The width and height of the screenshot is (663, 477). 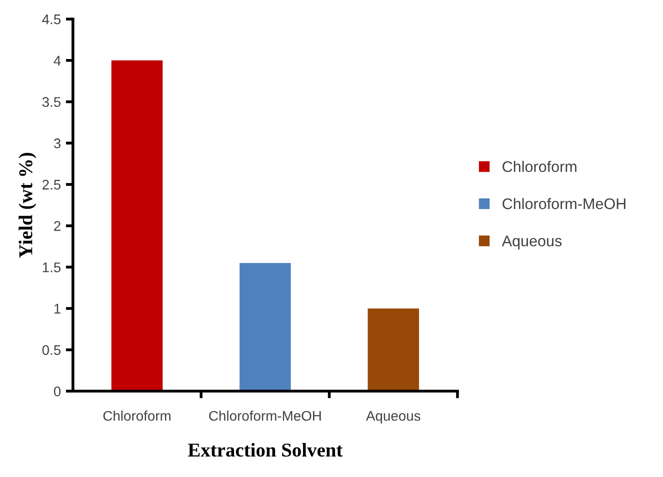 I want to click on y-tick-label: 0.5, so click(x=51, y=350).